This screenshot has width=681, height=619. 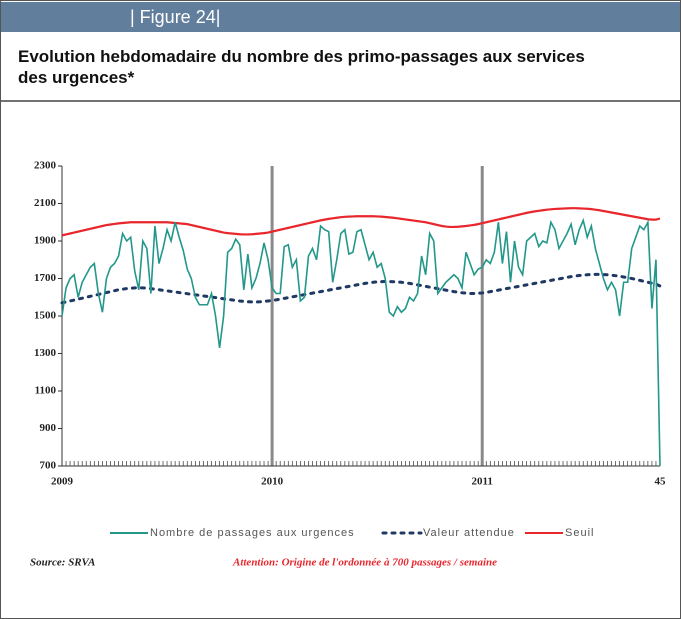 I want to click on y-tick-label: 2100, so click(x=45, y=203).